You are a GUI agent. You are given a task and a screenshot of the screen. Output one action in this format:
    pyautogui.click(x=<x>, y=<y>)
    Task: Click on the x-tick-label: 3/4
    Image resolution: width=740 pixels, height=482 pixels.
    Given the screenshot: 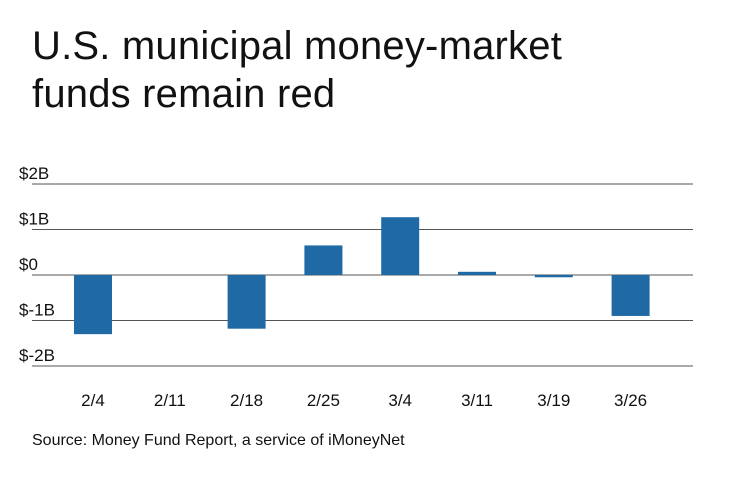 What is the action you would take?
    pyautogui.click(x=400, y=400)
    